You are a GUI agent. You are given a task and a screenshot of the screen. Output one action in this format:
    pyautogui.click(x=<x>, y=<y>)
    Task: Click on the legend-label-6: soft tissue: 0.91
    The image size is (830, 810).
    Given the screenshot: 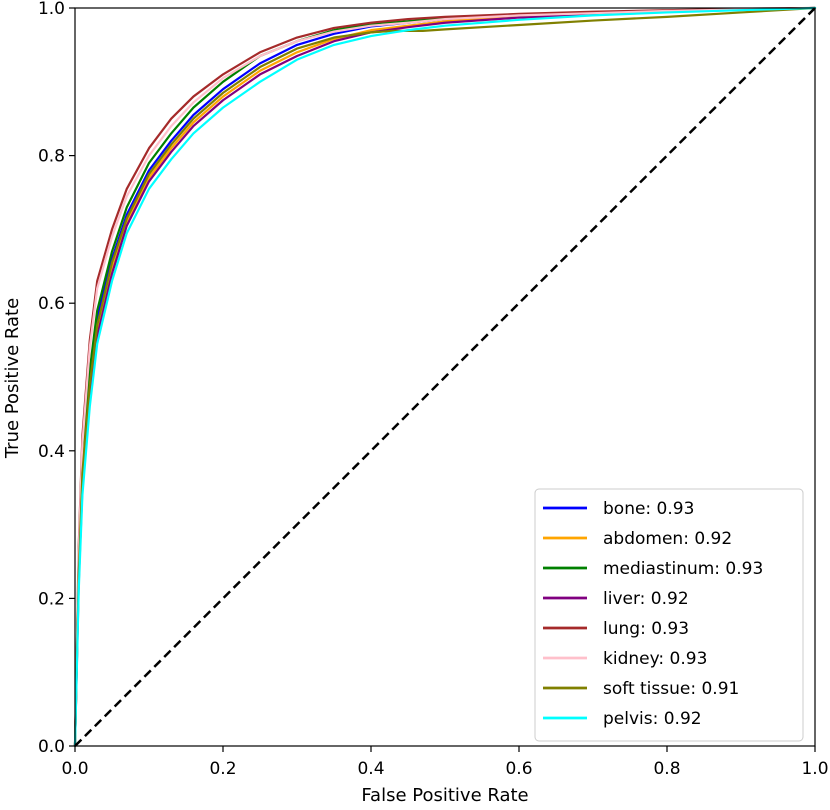 What is the action you would take?
    pyautogui.click(x=671, y=689)
    